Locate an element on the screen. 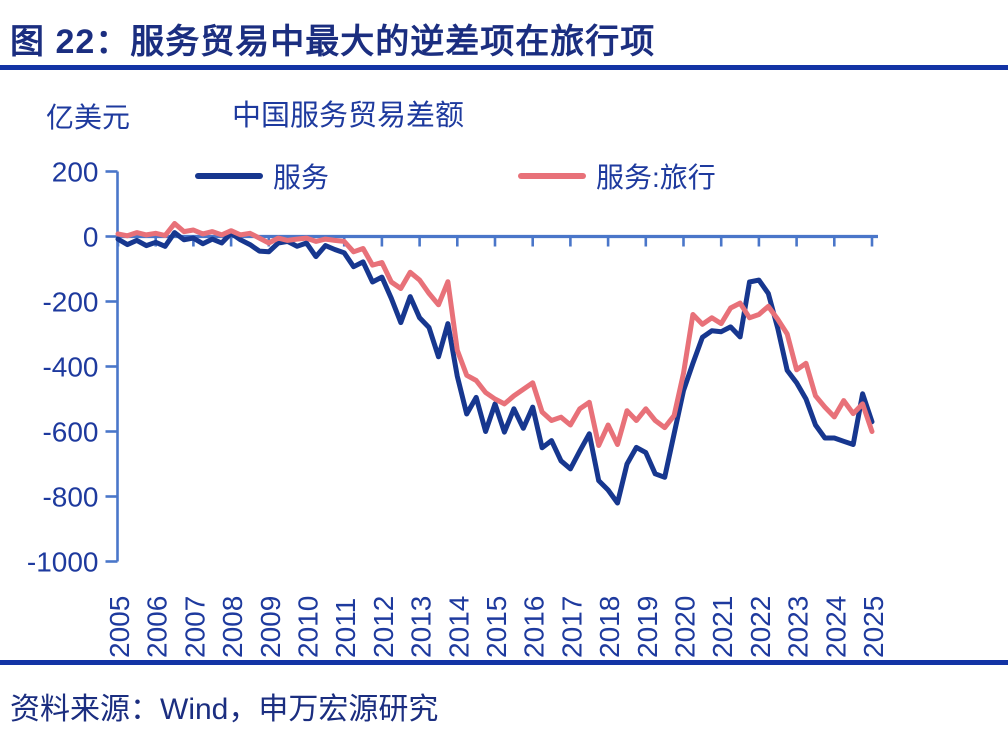 This screenshot has height=738, width=1008. svg-text: 2007 is located at coordinates (194, 627).